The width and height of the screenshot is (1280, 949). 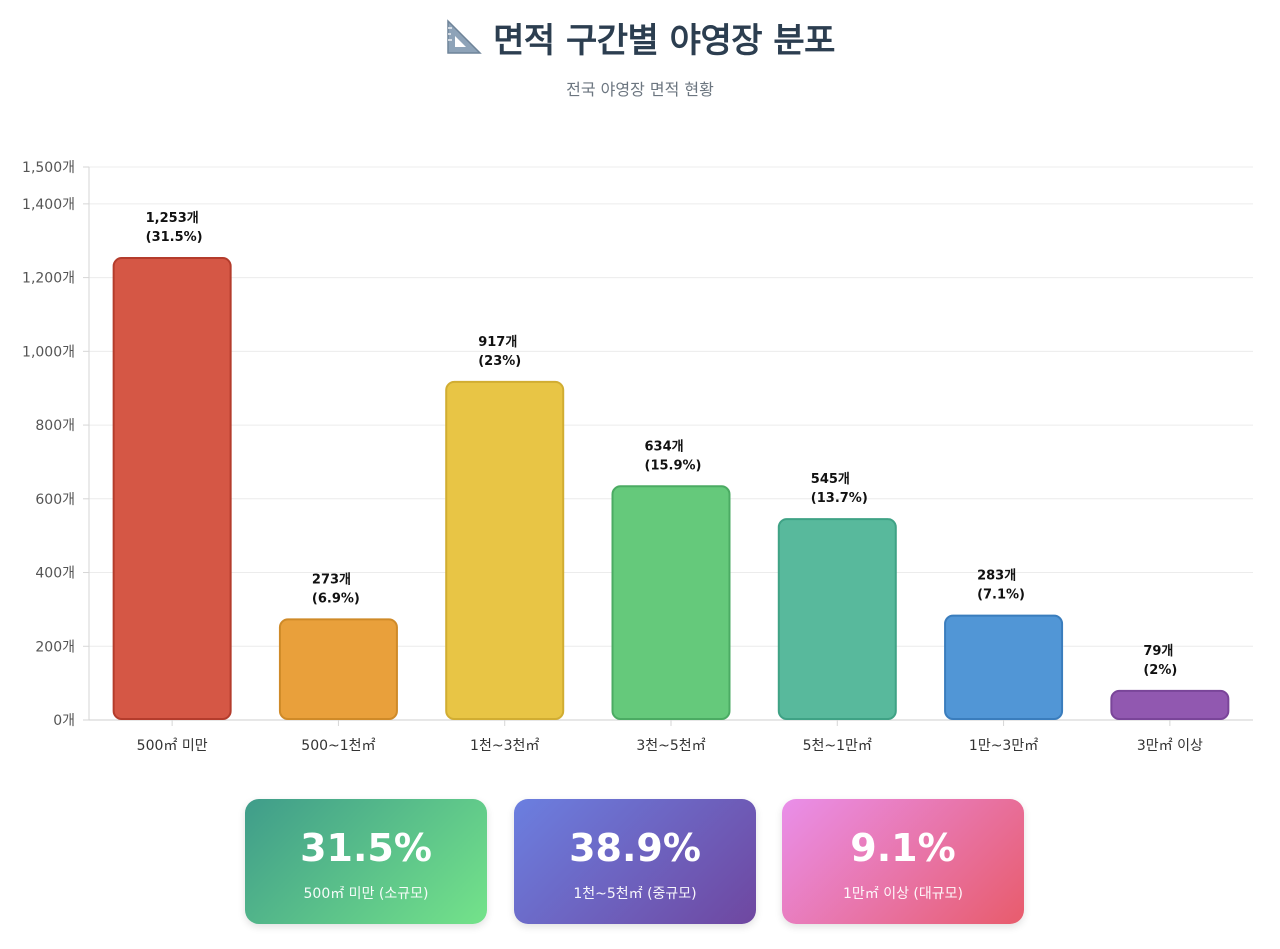 I want to click on summary-card-label: 500㎡ 미만 (소규모), so click(x=366, y=894).